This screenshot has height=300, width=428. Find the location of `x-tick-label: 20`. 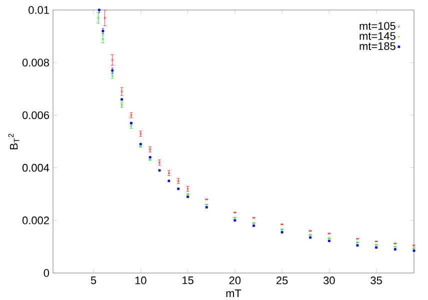

x-tick-label: 20 is located at coordinates (235, 280).